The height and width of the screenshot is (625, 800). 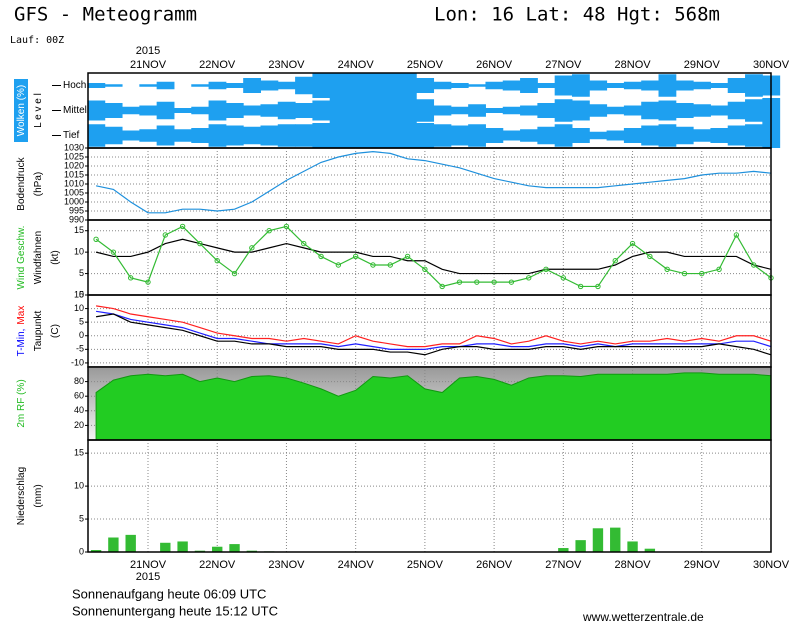 I want to click on y-axis-label: Wolken (%), so click(x=21, y=111).